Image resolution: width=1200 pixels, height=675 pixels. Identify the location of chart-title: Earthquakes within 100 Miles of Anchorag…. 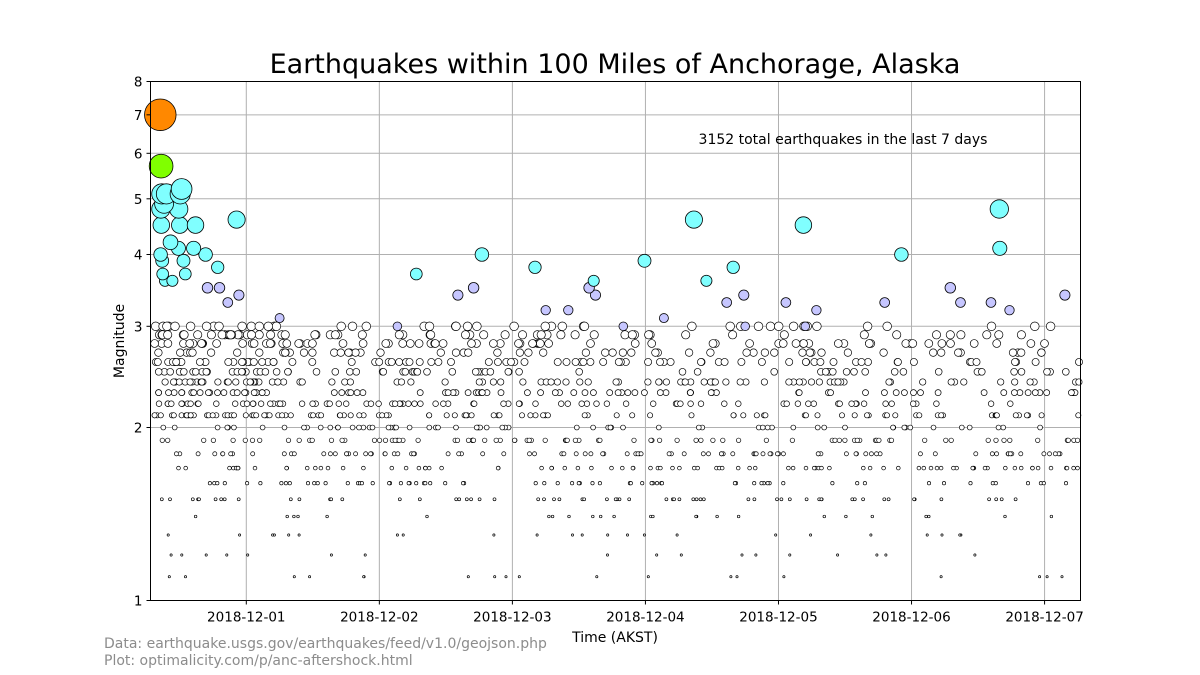
(615, 64).